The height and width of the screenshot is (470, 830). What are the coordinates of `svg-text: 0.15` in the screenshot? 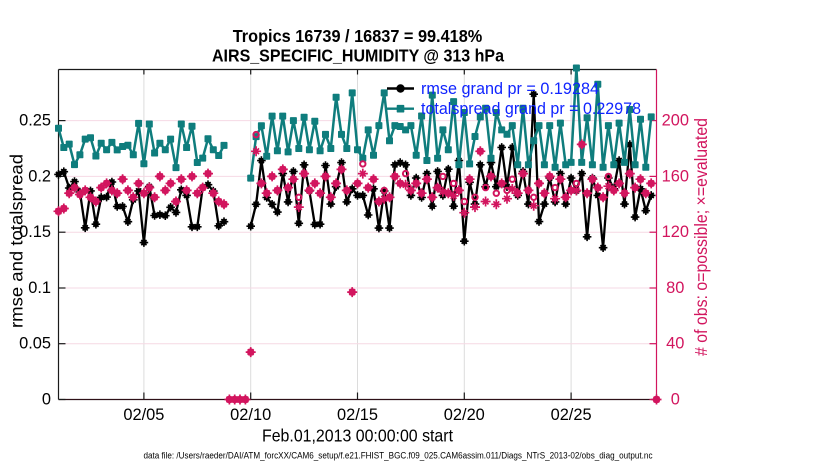 It's located at (35, 232).